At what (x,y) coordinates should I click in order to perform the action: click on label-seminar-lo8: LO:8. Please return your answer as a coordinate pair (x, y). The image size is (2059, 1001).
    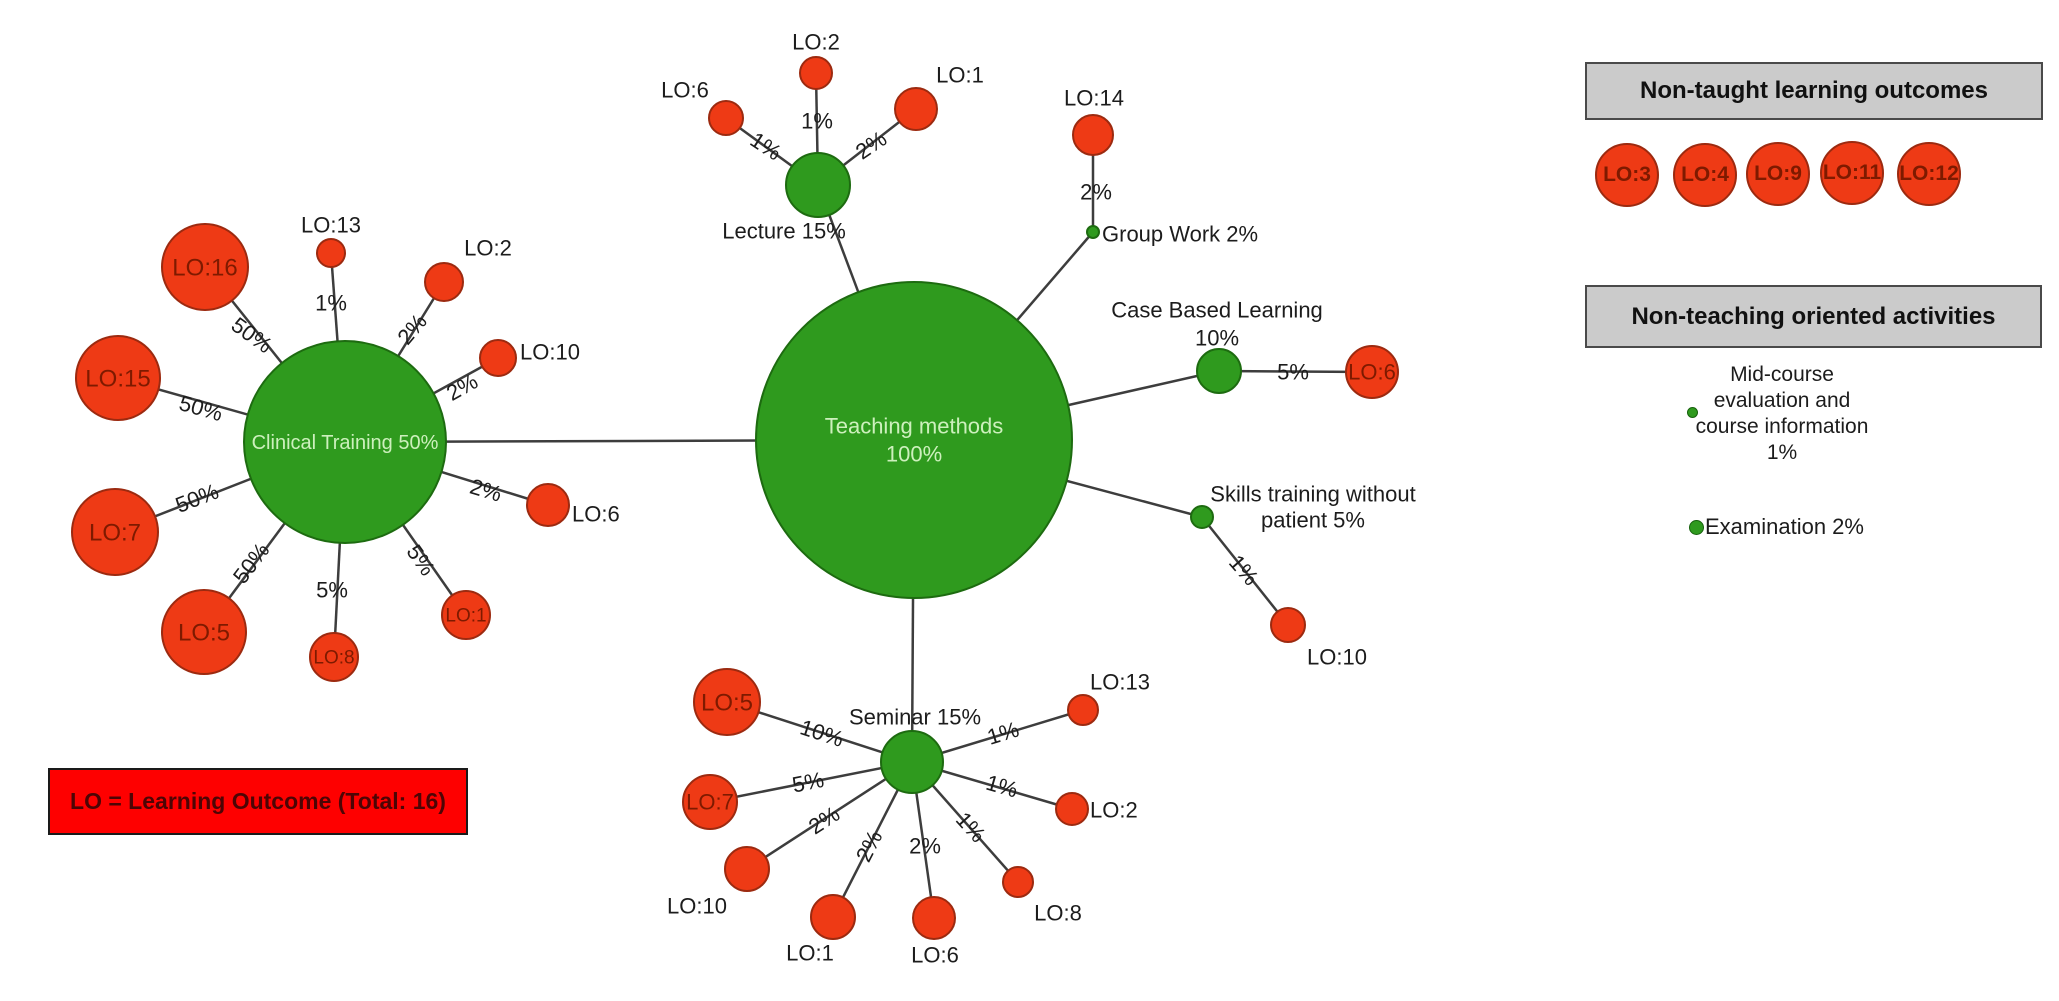
    Looking at the image, I should click on (1058, 913).